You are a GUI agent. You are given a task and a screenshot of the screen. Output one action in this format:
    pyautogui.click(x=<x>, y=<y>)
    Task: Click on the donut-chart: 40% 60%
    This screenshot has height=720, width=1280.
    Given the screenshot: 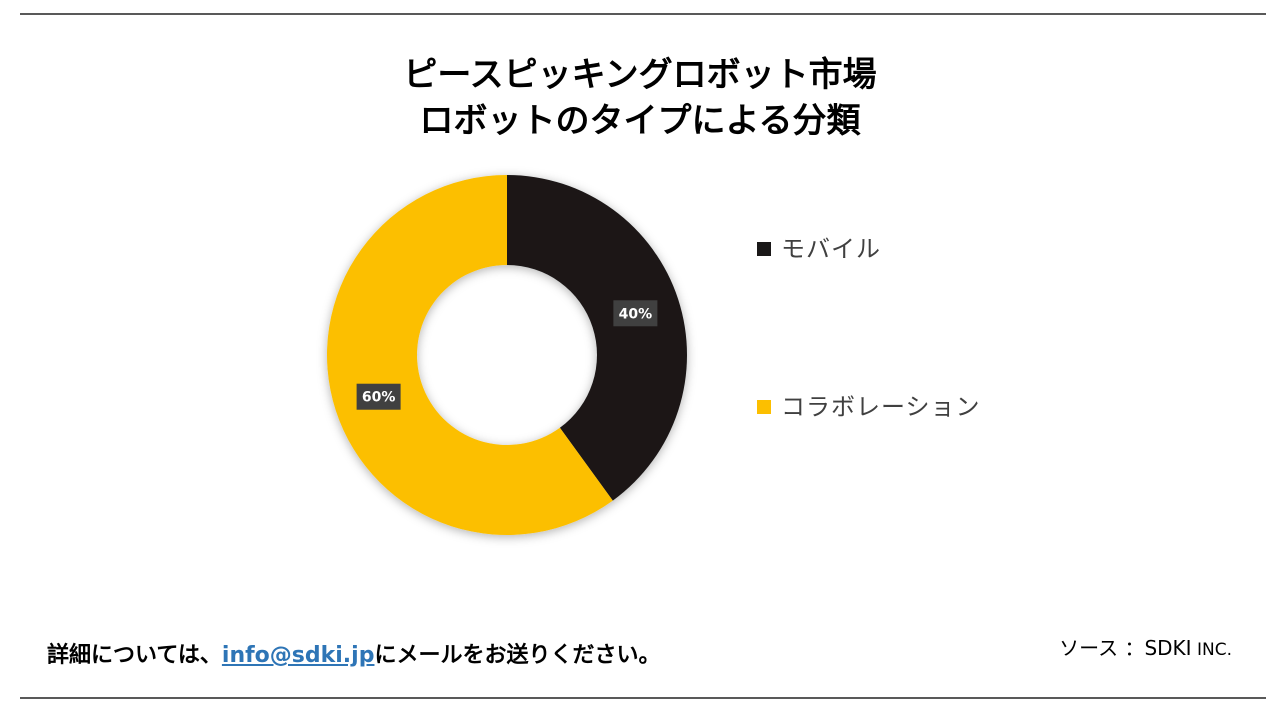 What is the action you would take?
    pyautogui.click(x=506, y=355)
    